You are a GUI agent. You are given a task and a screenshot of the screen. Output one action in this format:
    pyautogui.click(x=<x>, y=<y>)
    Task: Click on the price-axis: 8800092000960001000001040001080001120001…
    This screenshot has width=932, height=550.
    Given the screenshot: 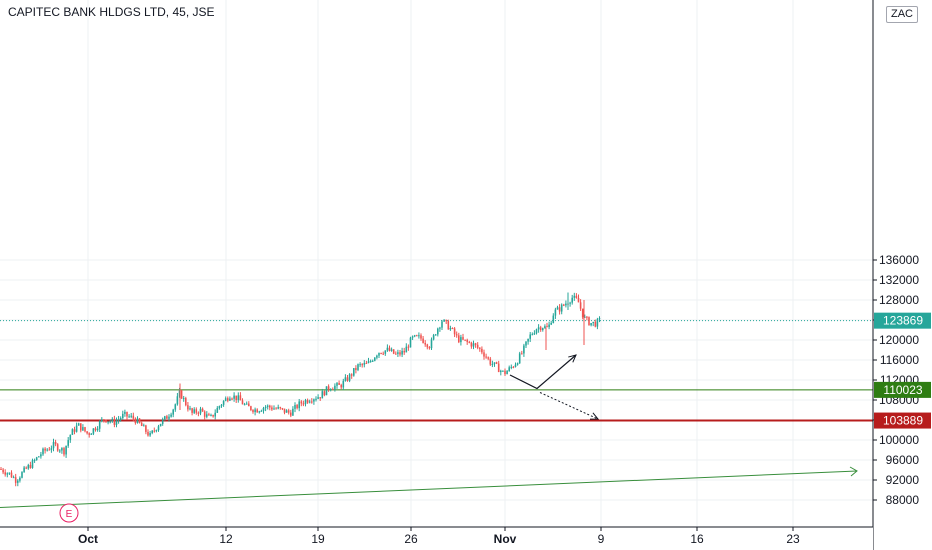 What is the action you would take?
    pyautogui.click(x=902, y=275)
    